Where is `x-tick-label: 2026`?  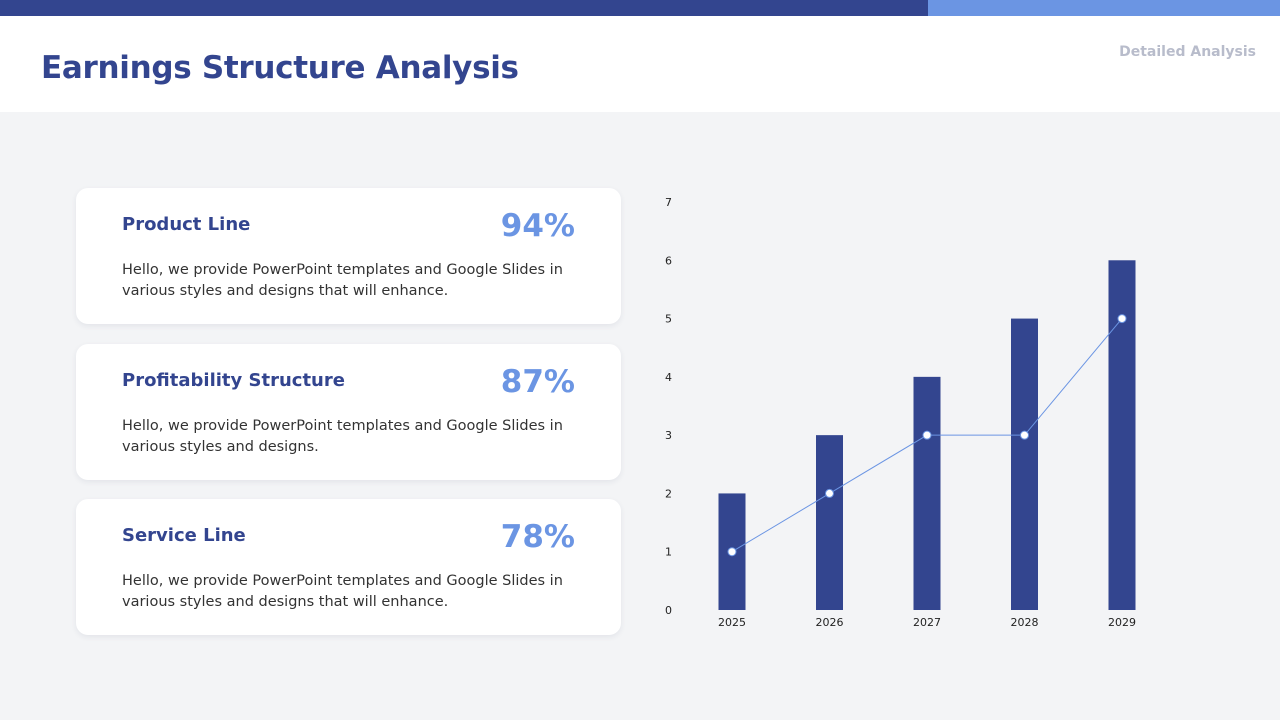
x-tick-label: 2026 is located at coordinates (830, 622).